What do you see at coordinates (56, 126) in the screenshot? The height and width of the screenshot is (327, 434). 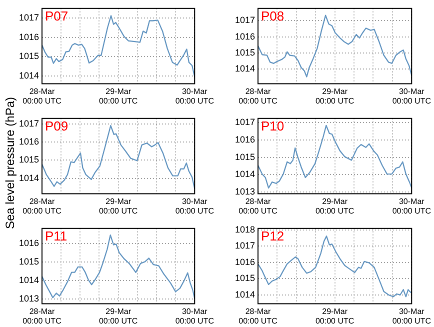 I see `chart-title: P09` at bounding box center [56, 126].